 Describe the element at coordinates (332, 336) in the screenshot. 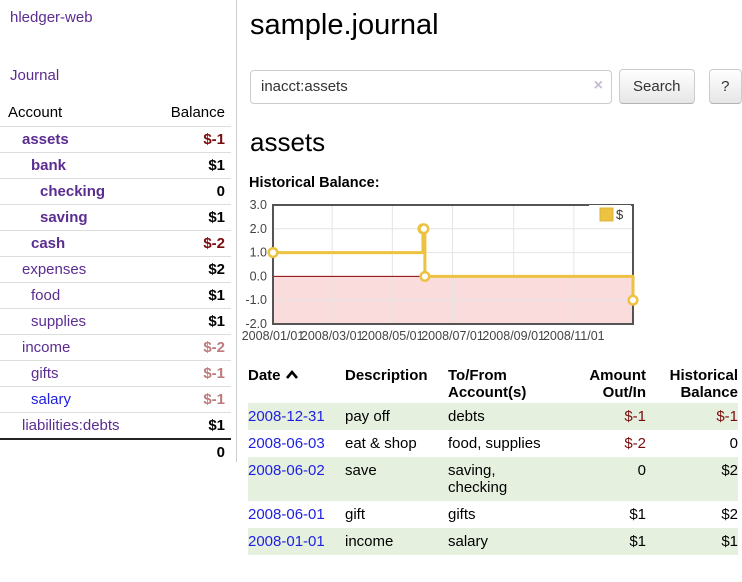

I see `x-tick-label: 2008/03/01` at that location.